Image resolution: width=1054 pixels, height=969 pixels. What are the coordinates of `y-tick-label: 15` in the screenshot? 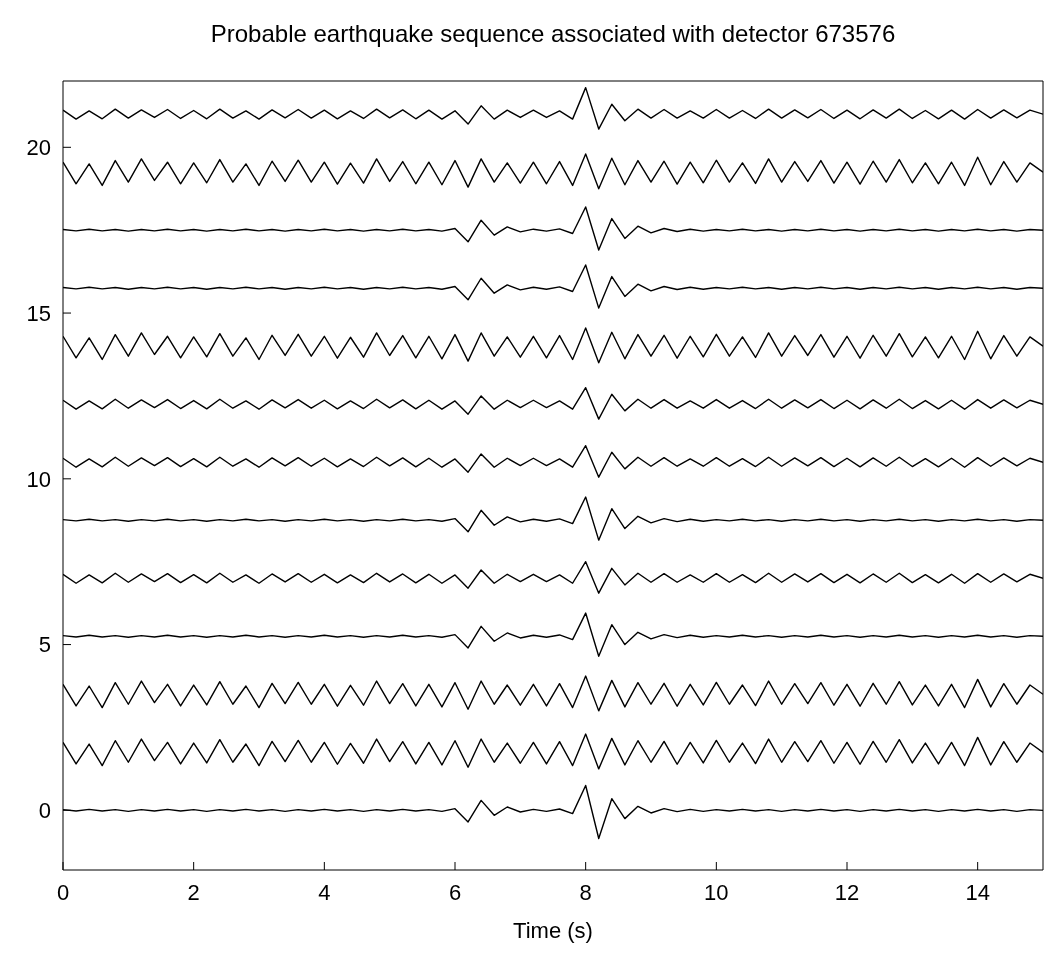 It's located at (38, 313).